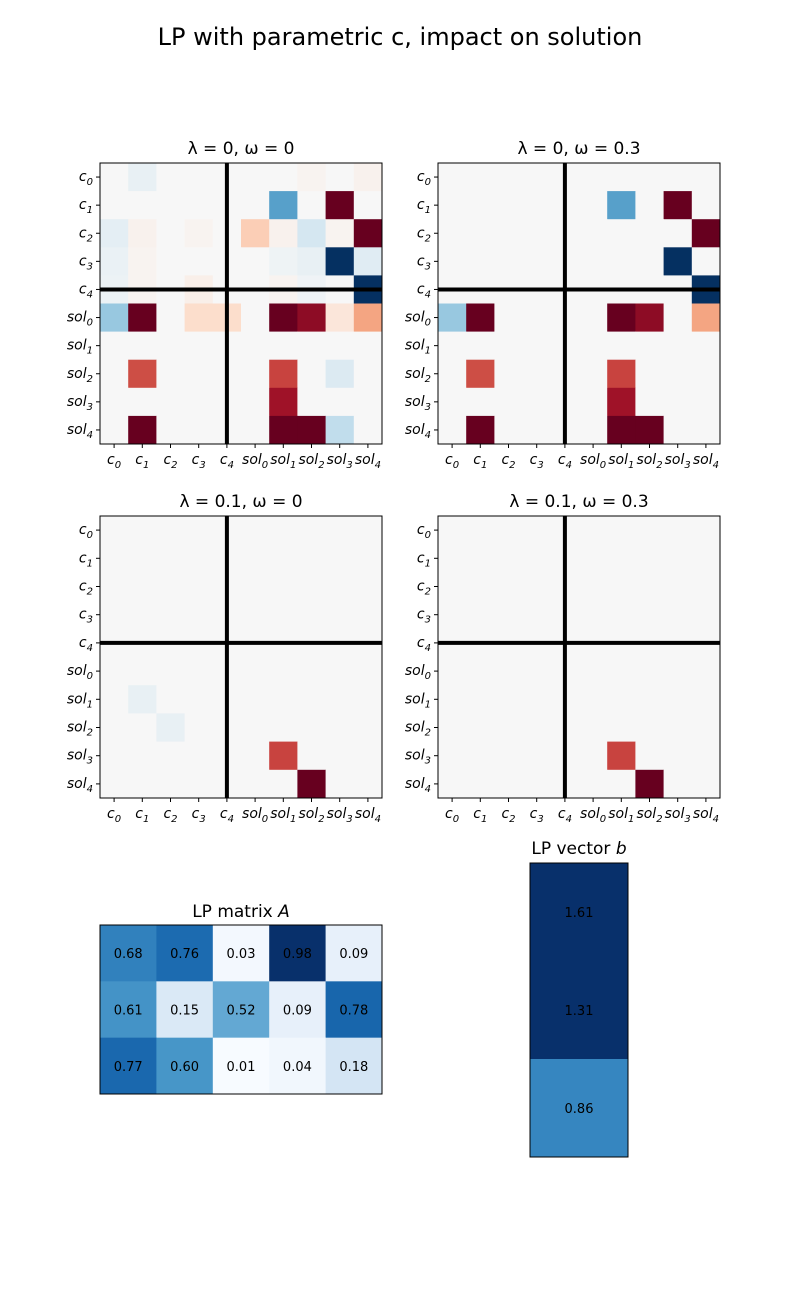 This screenshot has width=800, height=1300. I want to click on y-tick-label: sol4, so click(80, 785).